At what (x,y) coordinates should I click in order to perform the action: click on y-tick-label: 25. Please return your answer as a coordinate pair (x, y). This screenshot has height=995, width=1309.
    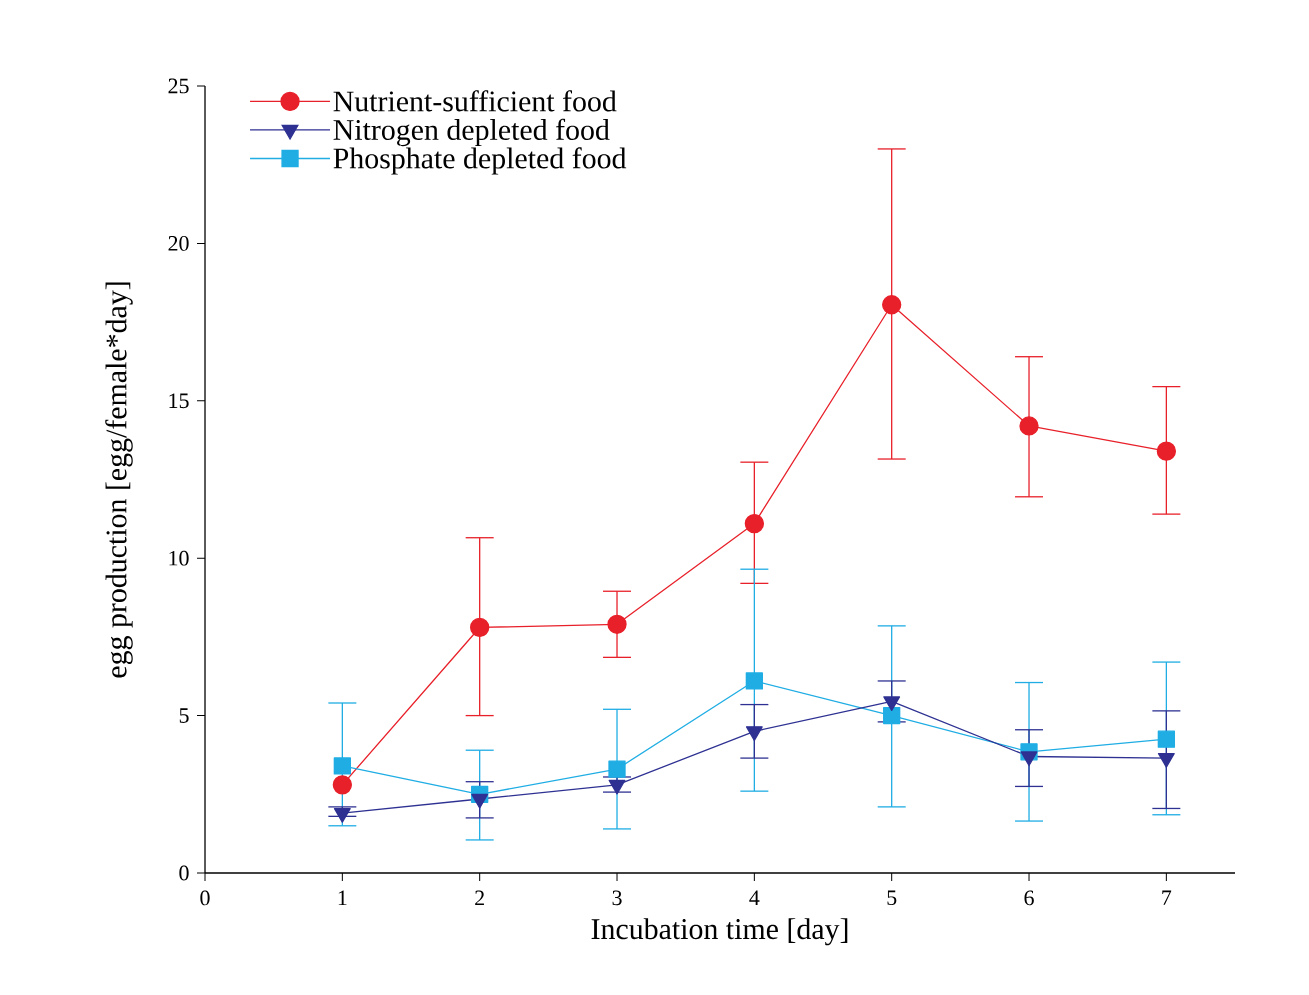
    Looking at the image, I should click on (178, 86).